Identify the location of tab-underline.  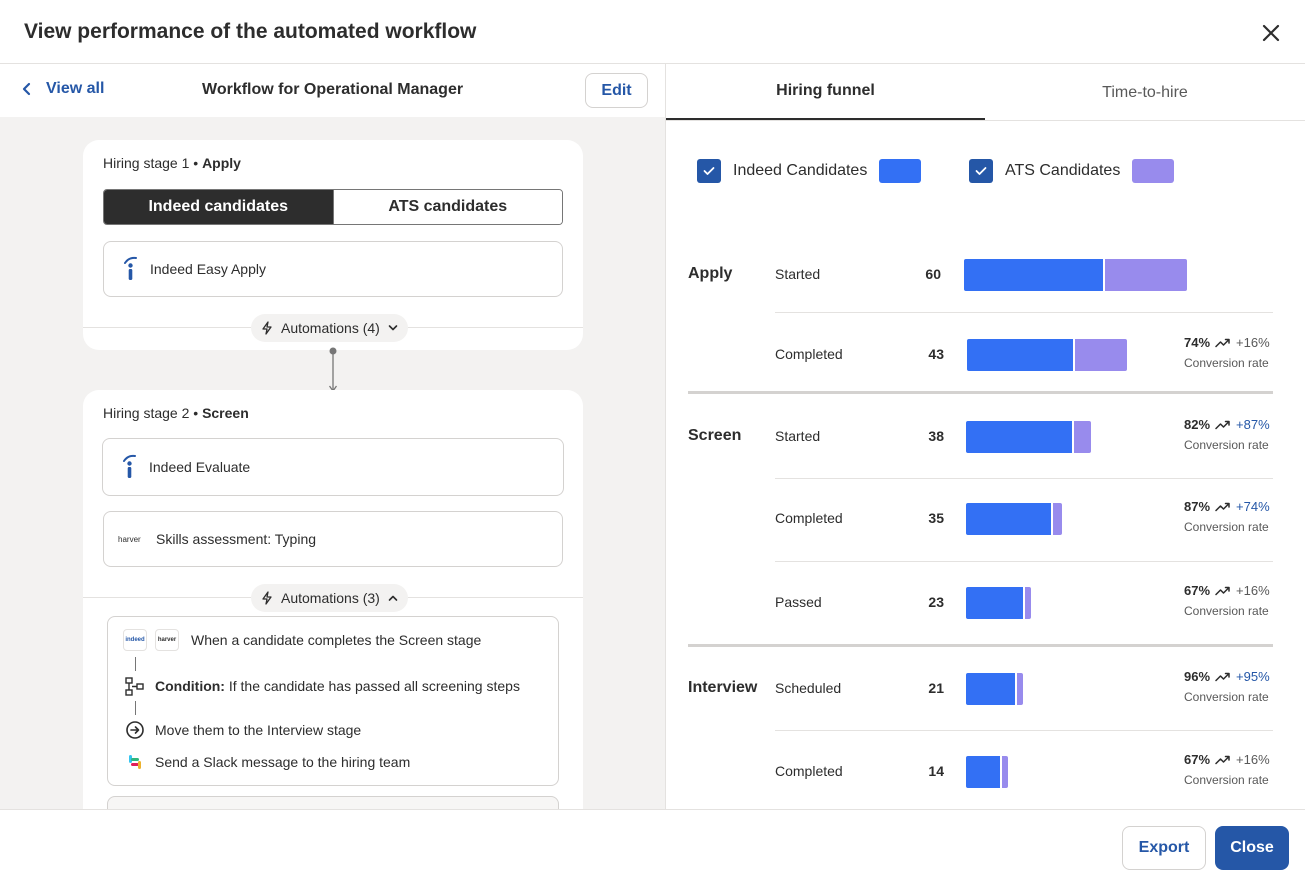
(985, 120).